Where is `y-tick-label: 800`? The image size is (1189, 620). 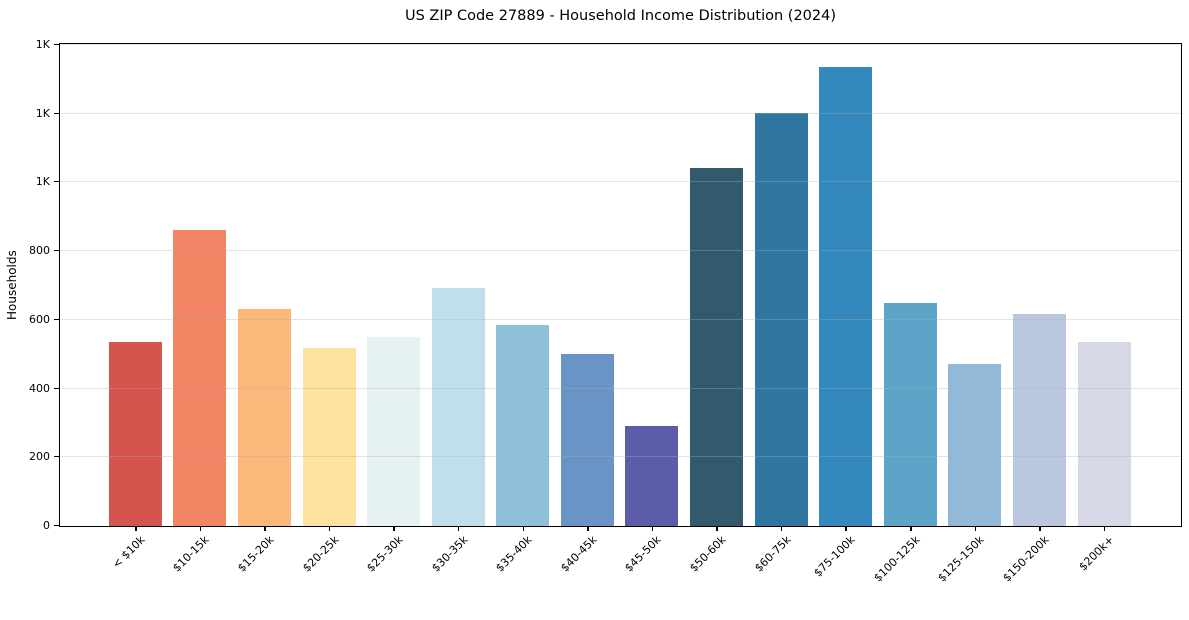 y-tick-label: 800 is located at coordinates (39, 251).